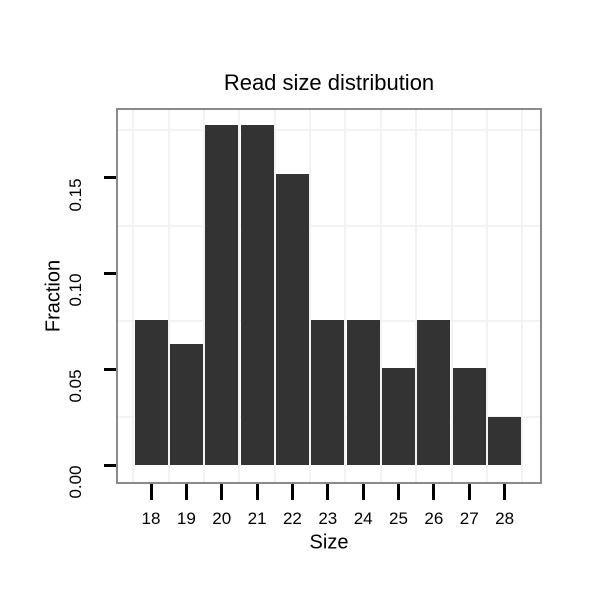 The height and width of the screenshot is (600, 600). What do you see at coordinates (75, 195) in the screenshot?
I see `y-axis-tick-label: 0.15` at bounding box center [75, 195].